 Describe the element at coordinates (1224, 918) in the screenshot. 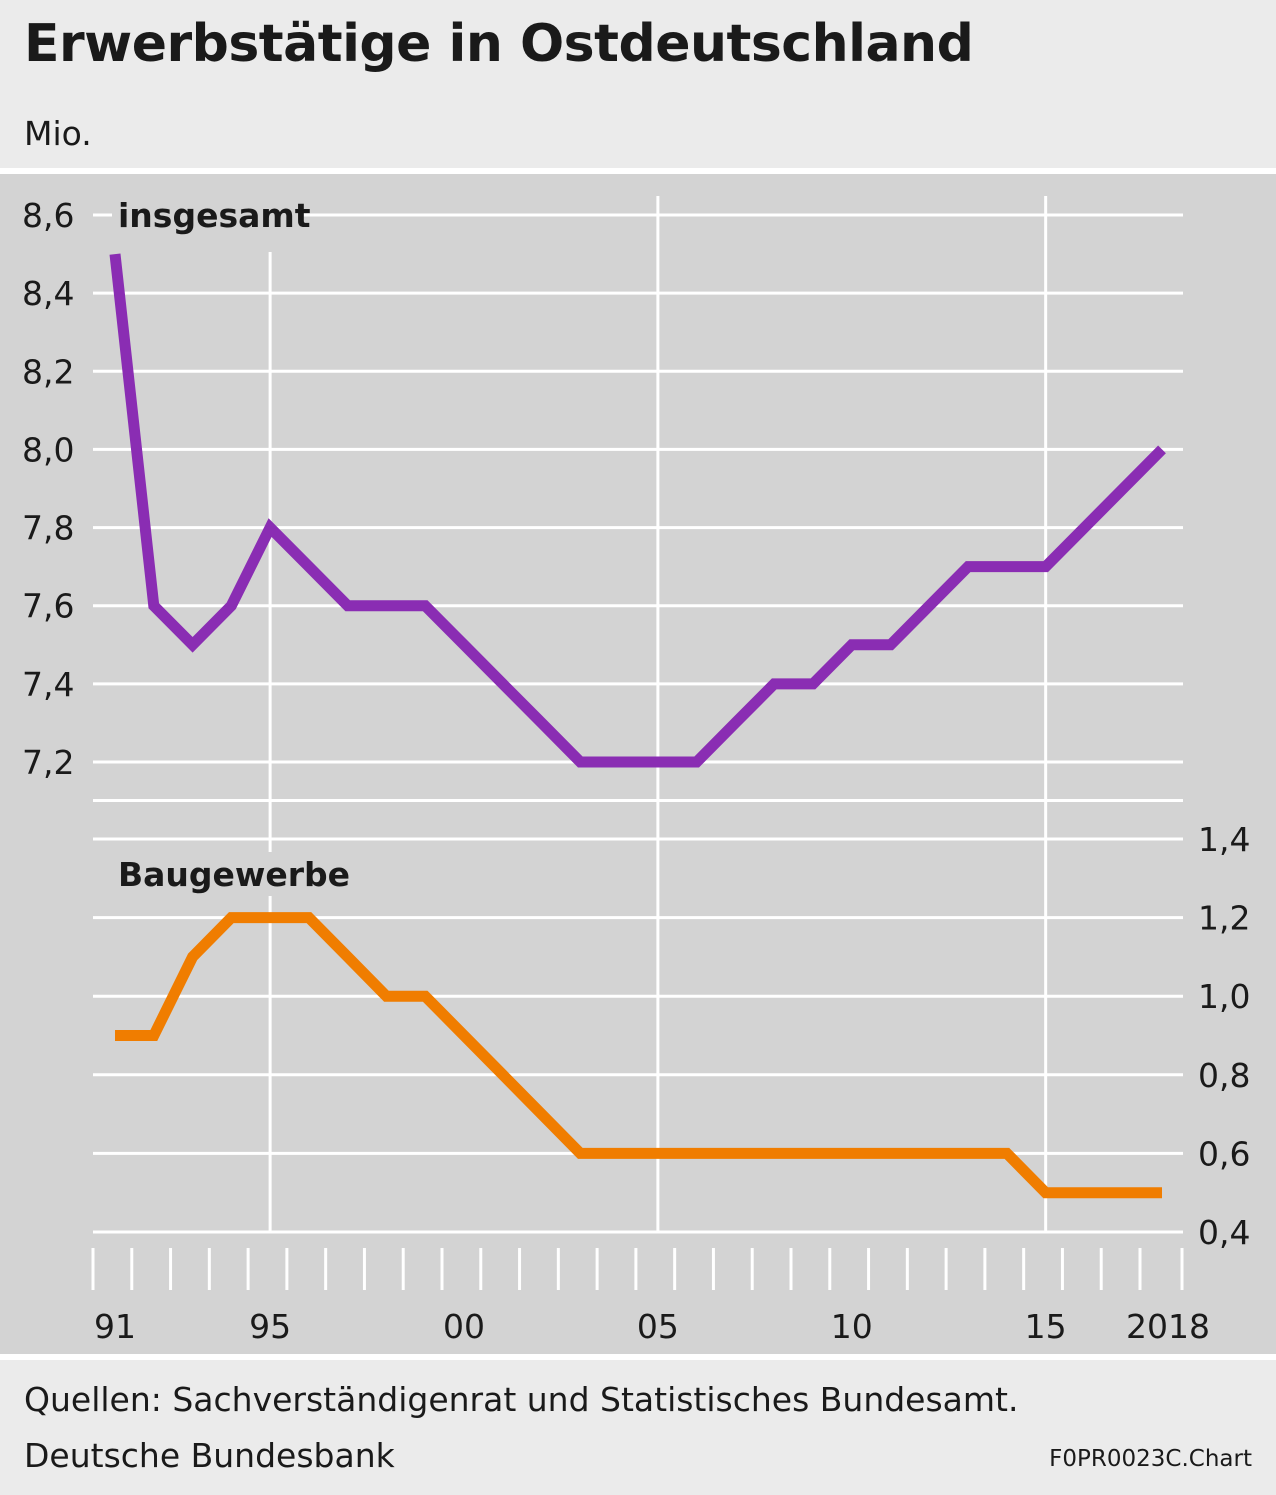

I see `y-tick-label: 1,2` at that location.